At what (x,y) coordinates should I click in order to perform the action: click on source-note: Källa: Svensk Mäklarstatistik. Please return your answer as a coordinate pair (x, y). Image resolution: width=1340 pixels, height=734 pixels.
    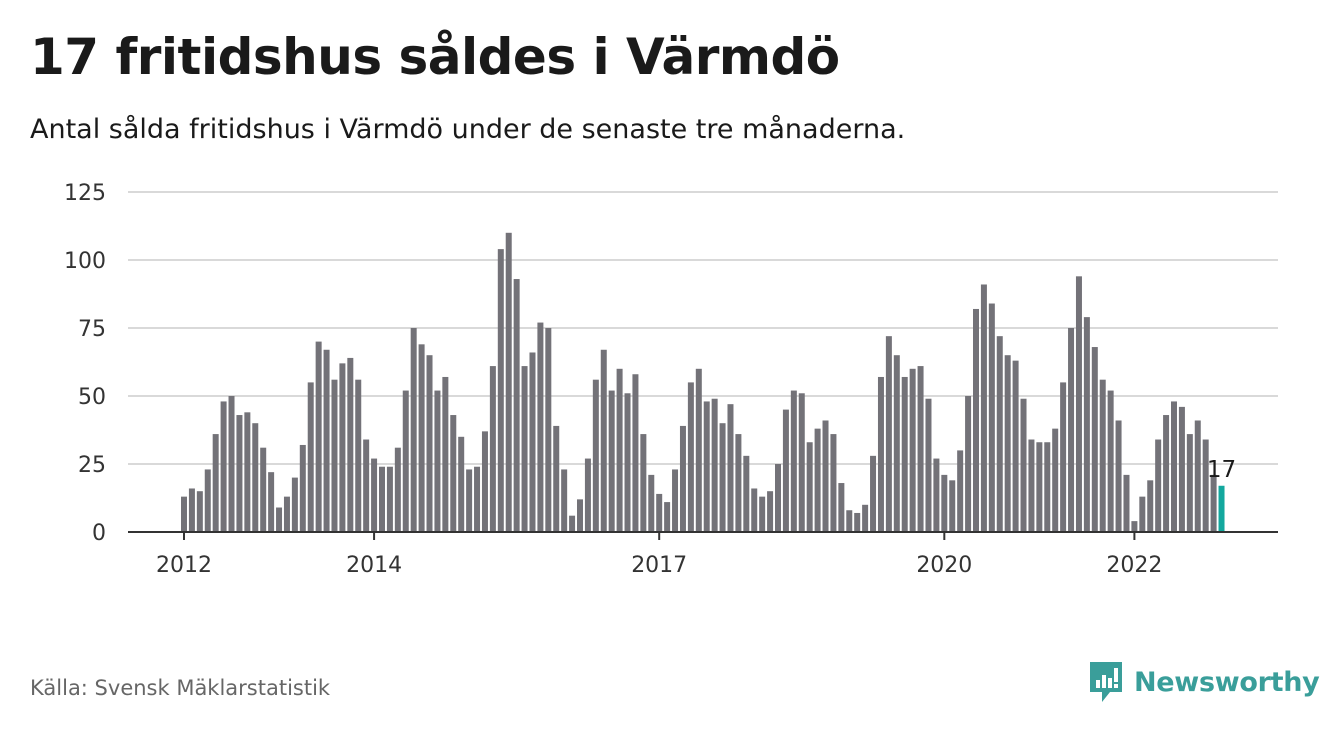
    Looking at the image, I should click on (180, 688).